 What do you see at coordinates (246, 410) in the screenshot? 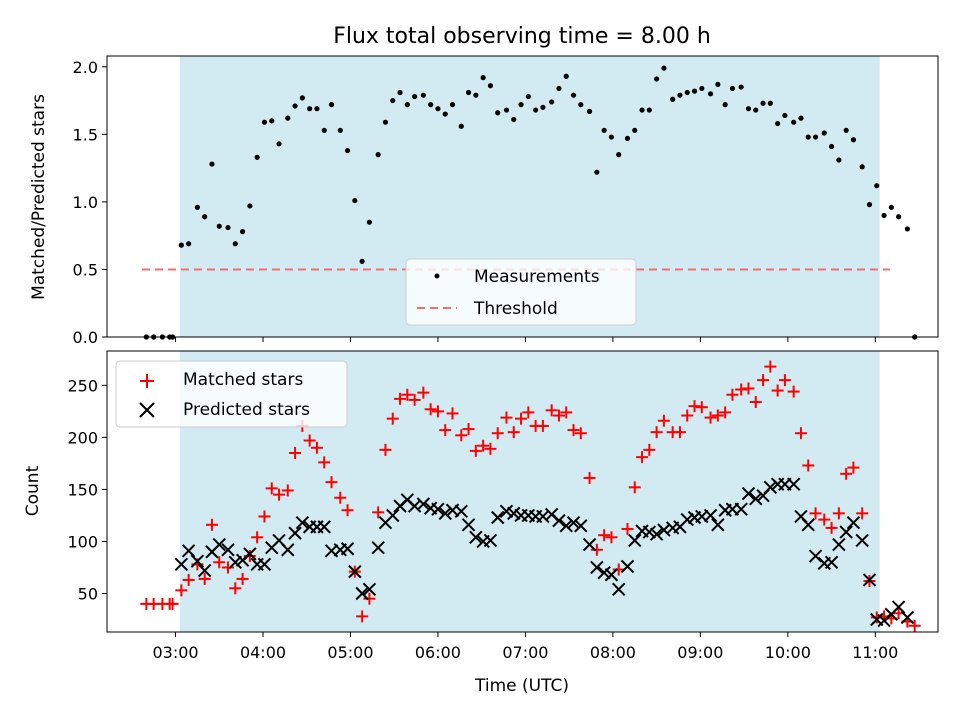
I see `legend-predicted-label: Predicted stars` at bounding box center [246, 410].